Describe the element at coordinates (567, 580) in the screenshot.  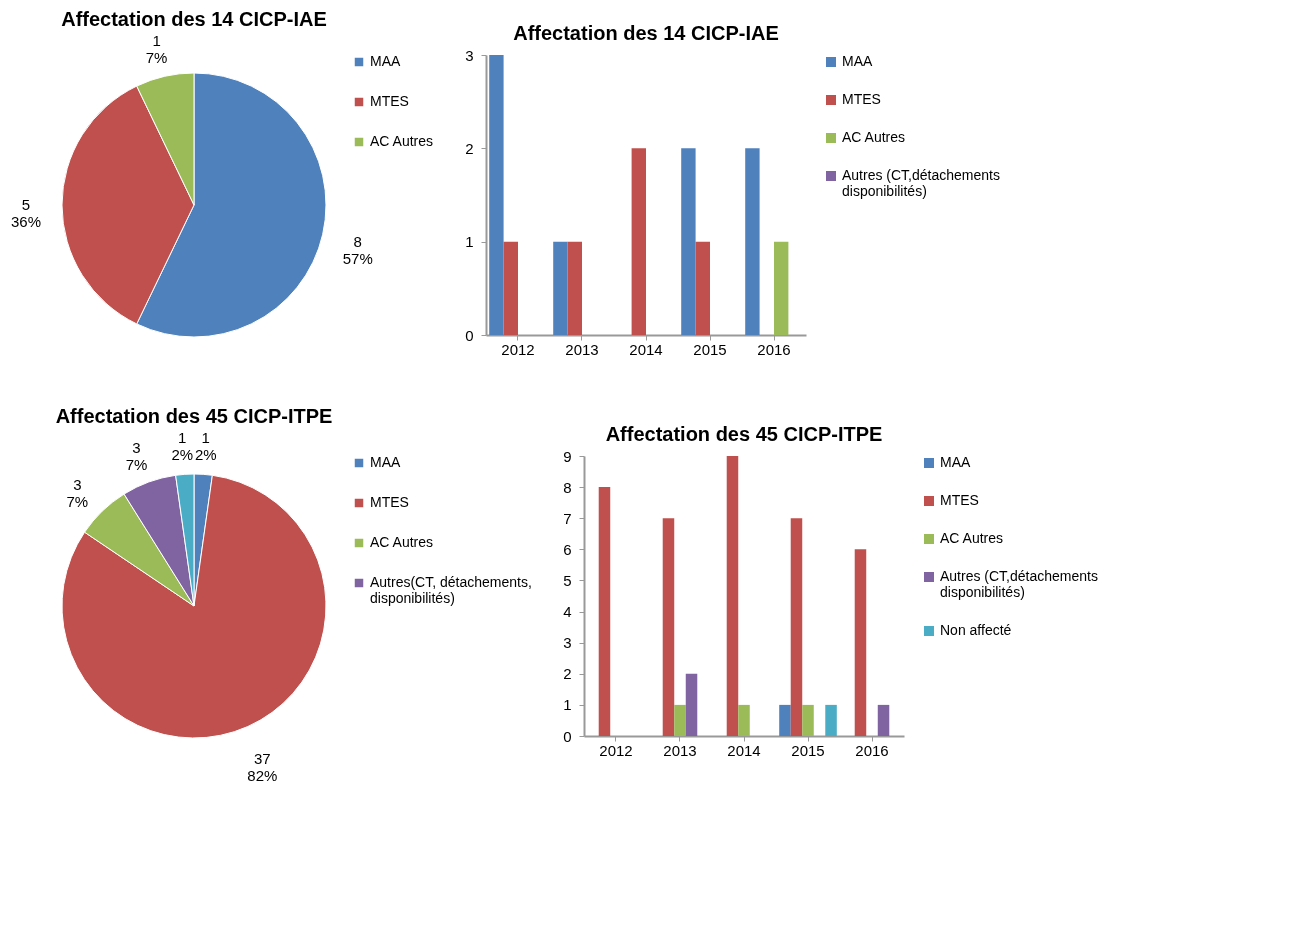
I see `y-tick-label: 5` at that location.